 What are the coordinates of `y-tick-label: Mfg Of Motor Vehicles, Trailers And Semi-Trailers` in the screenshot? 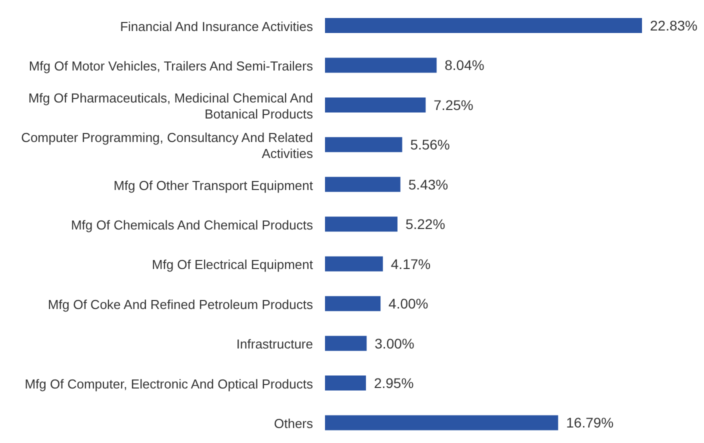 It's located at (171, 66).